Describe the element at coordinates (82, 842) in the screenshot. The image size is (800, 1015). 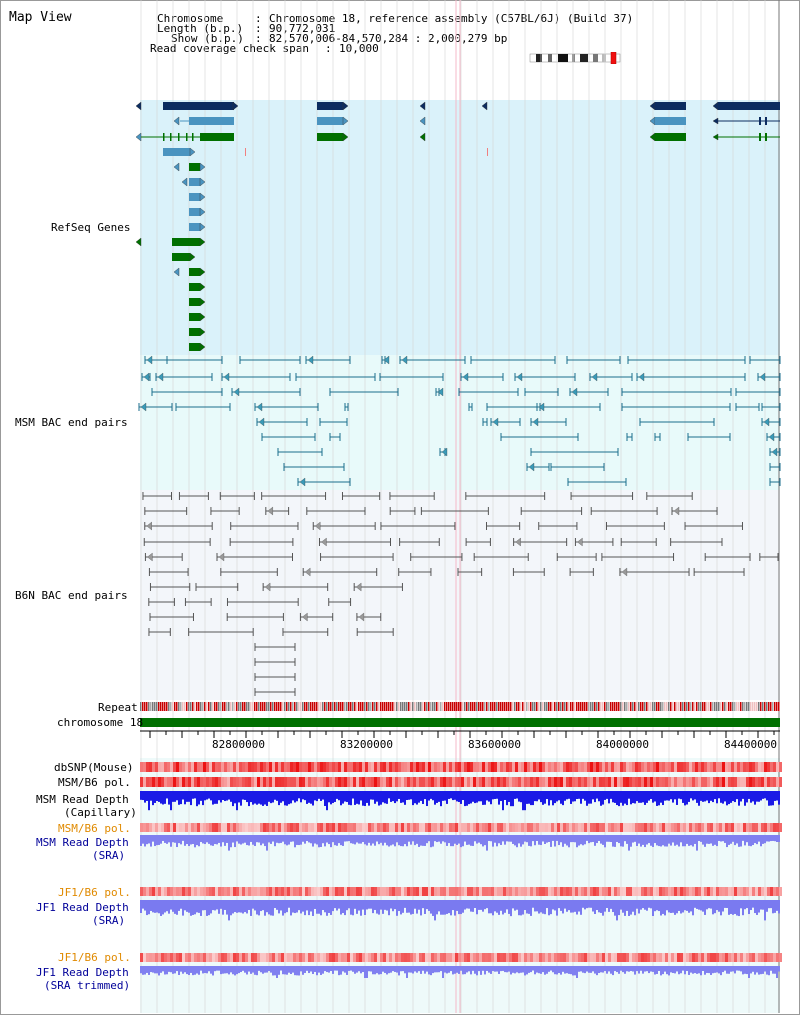
I see `track-label-msm-read-depth-sra: MSM Read Depth` at that location.